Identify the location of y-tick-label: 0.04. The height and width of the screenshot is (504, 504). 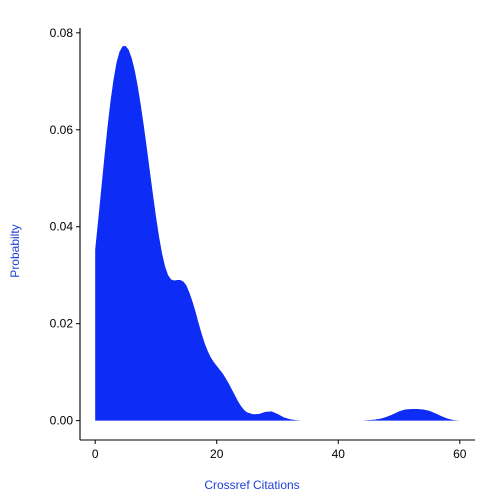
(62, 227).